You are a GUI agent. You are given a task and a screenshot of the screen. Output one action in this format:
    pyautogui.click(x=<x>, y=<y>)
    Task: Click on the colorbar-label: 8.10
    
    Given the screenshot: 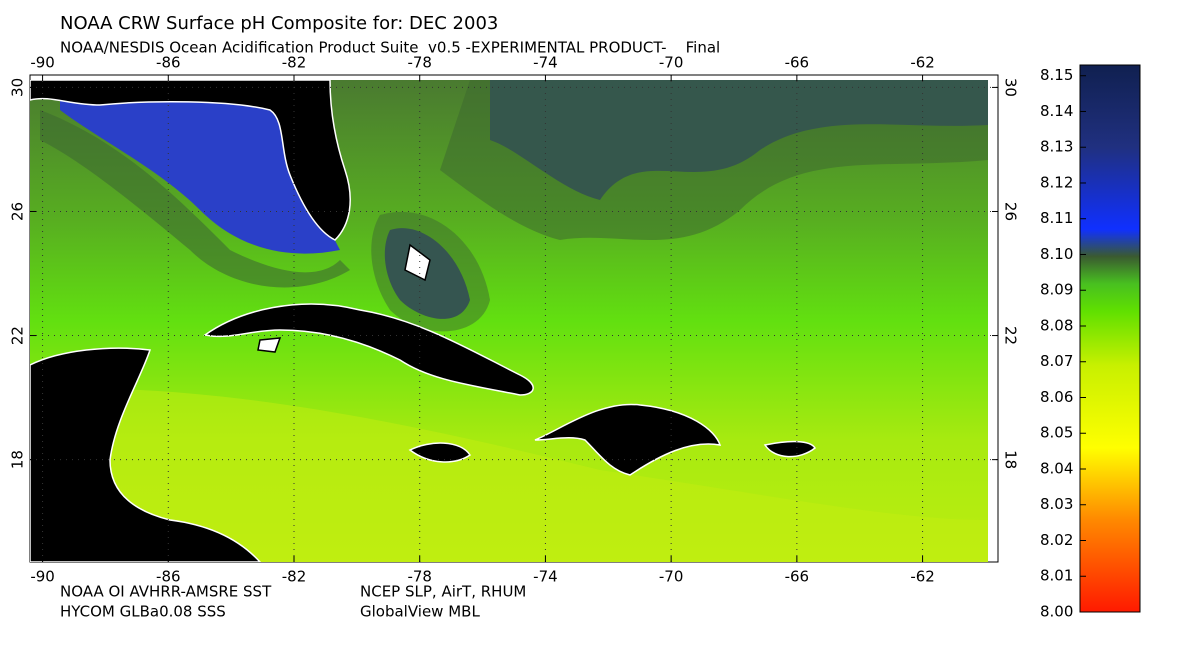 What is the action you would take?
    pyautogui.click(x=1056, y=254)
    